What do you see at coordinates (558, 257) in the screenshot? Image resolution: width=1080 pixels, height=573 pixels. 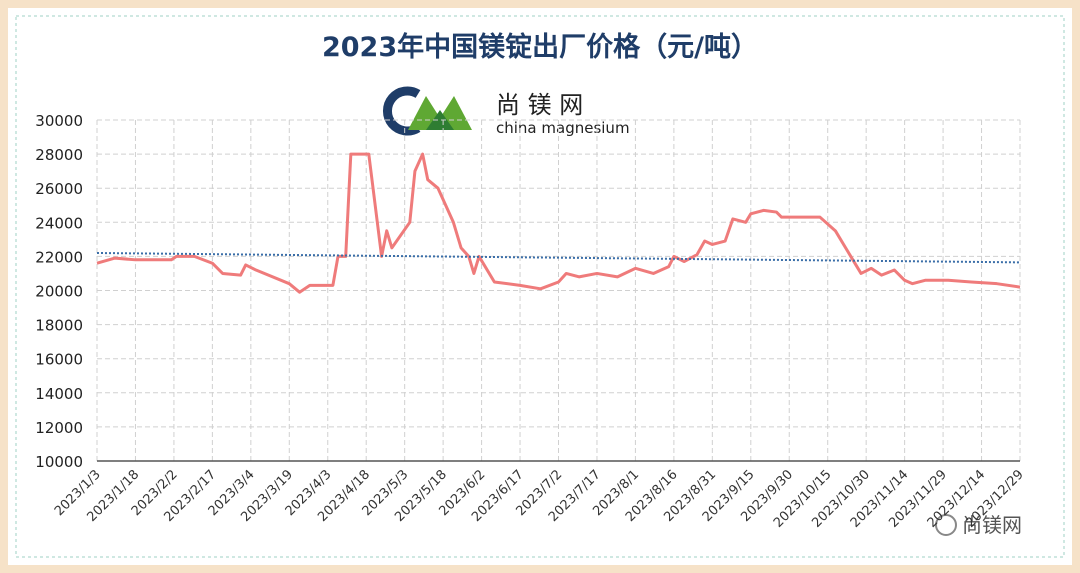 I see `trend-line` at bounding box center [558, 257].